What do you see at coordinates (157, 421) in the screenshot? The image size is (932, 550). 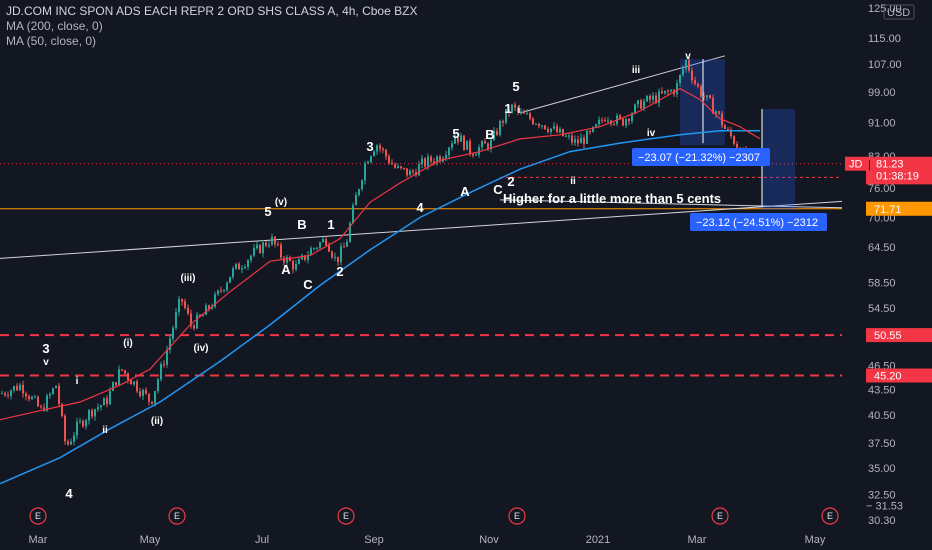 I see `wave-label: (ii)` at bounding box center [157, 421].